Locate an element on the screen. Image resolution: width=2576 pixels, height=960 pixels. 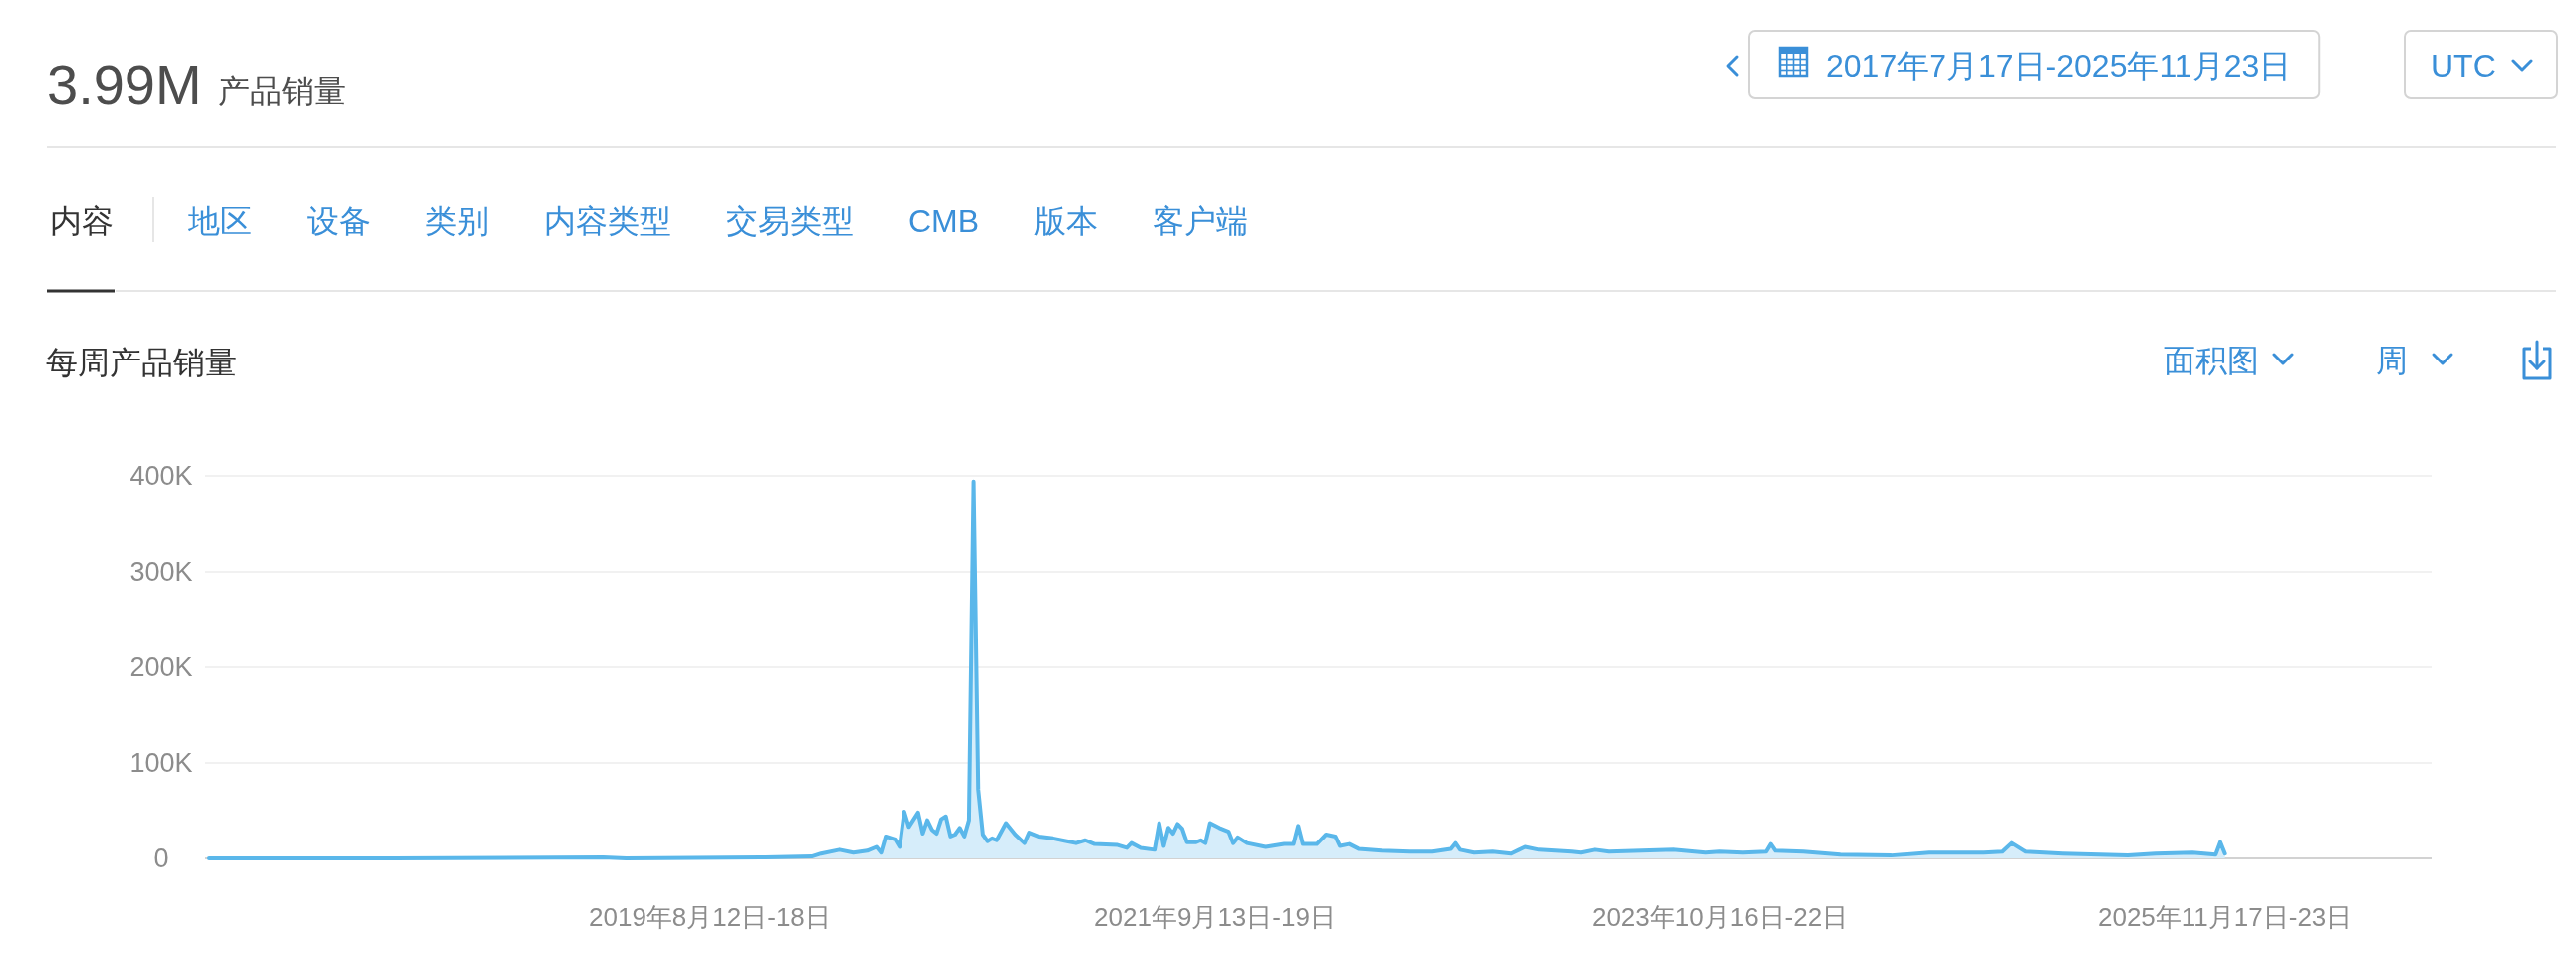
text: 交易类型 is located at coordinates (790, 221).